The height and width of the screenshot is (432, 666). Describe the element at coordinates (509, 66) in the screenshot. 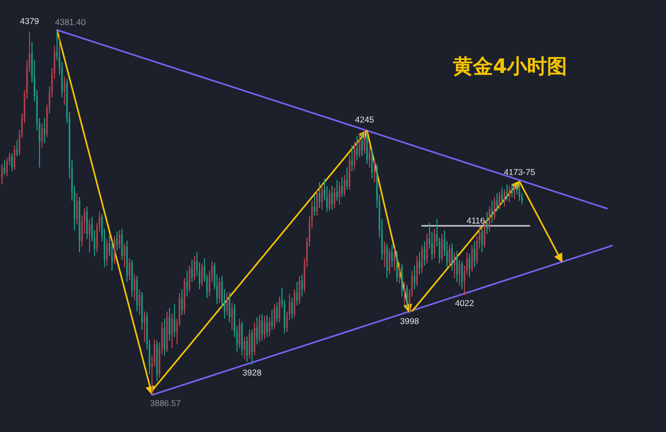

I see `text: 黄金4小时图` at that location.